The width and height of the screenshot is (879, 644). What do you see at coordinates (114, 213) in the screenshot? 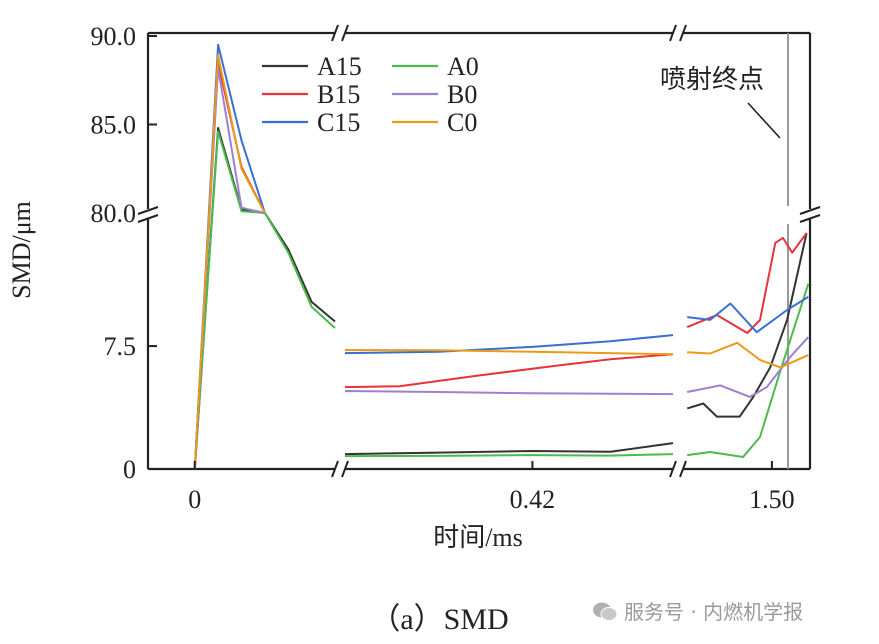
I see `y-tick-label: 80.0` at bounding box center [114, 213].